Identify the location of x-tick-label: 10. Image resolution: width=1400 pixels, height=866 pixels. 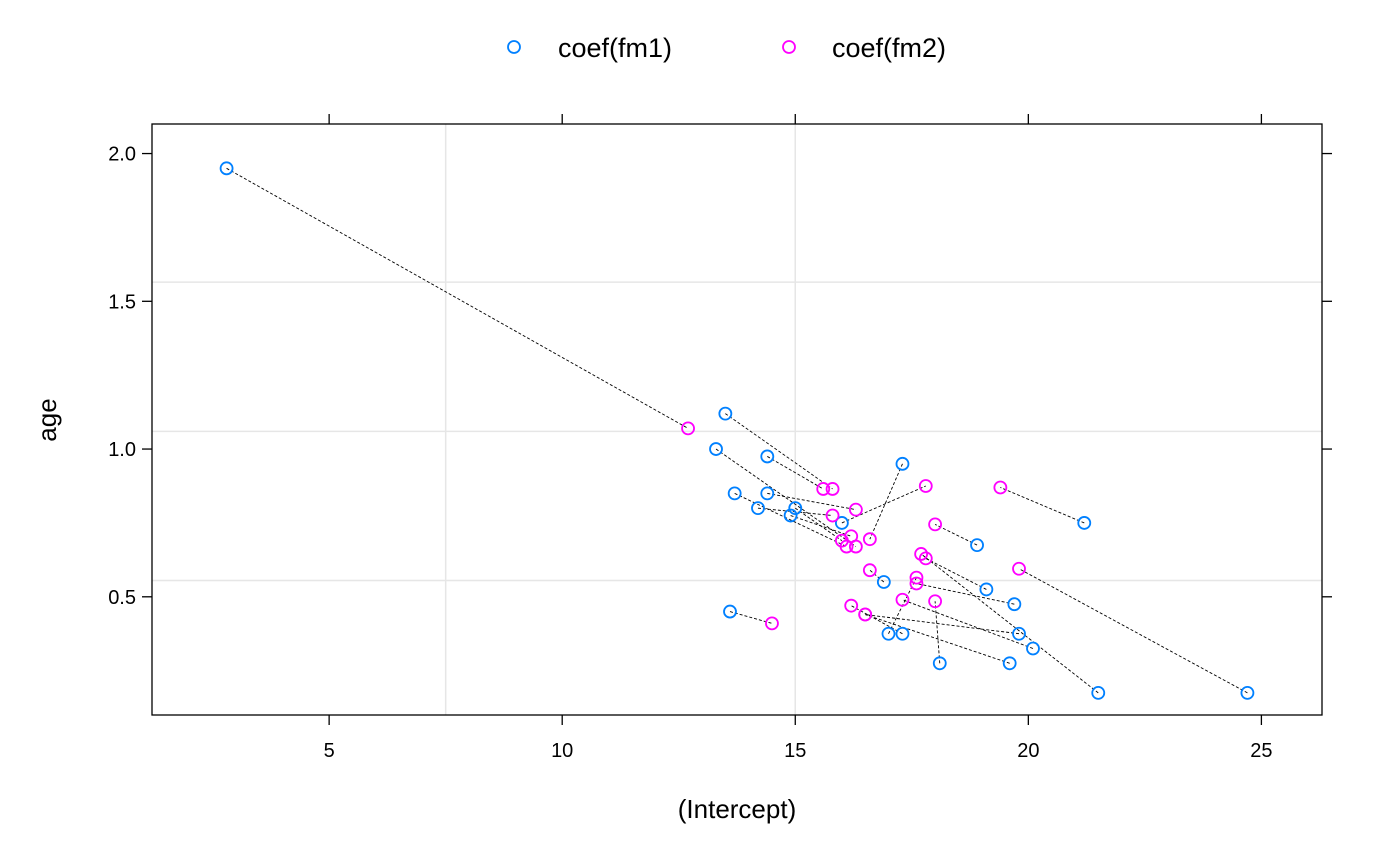
(562, 751).